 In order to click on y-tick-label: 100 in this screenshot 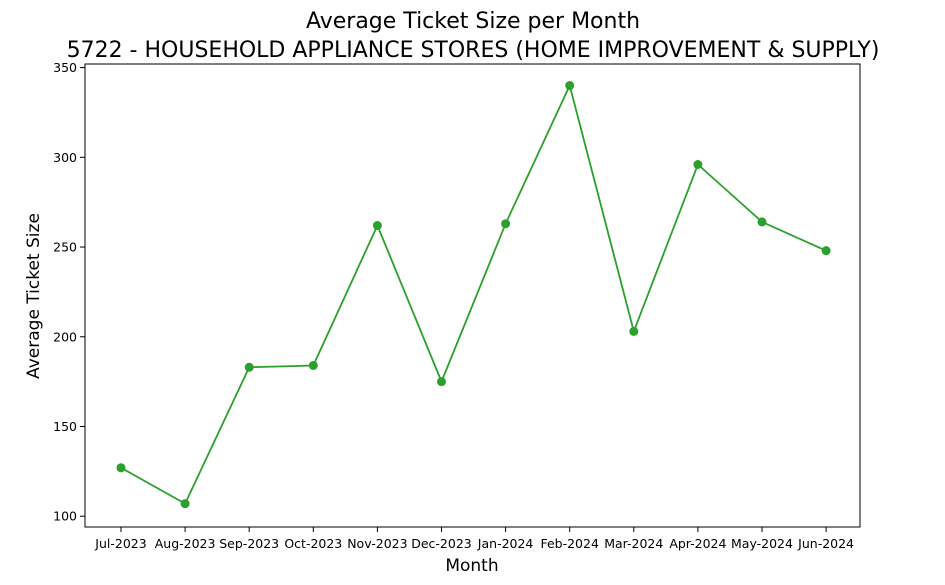, I will do `click(65, 516)`.